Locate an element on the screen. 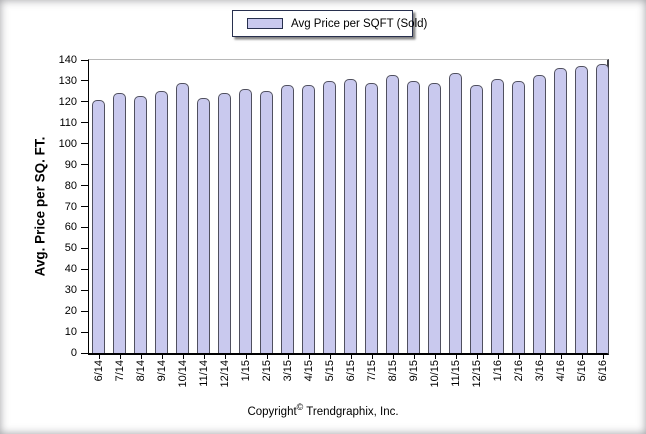 The width and height of the screenshot is (646, 434). y-tick-label-10: 10 is located at coordinates (70, 332).